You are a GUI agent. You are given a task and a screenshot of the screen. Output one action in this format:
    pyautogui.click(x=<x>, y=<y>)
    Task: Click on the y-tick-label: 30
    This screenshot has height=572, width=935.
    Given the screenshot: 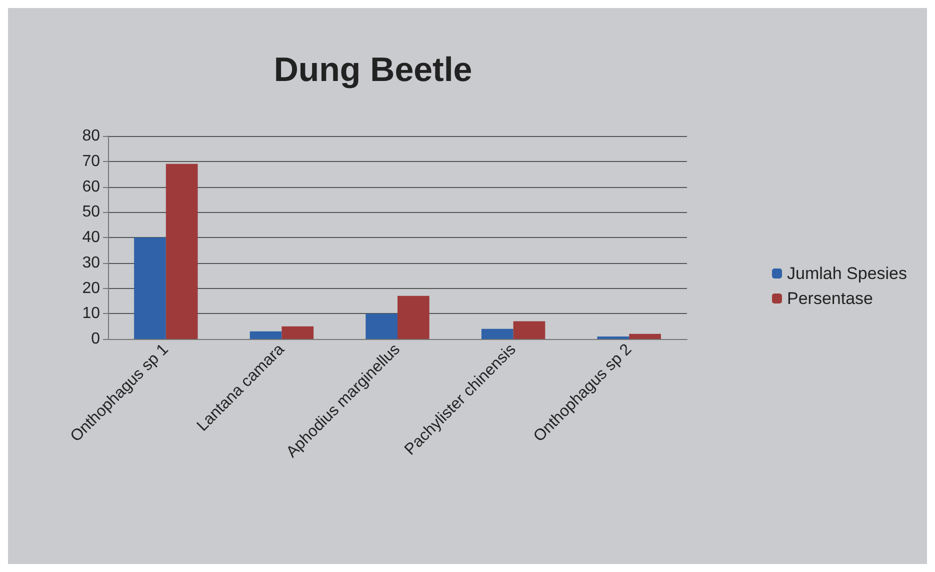 What is the action you would take?
    pyautogui.click(x=91, y=263)
    